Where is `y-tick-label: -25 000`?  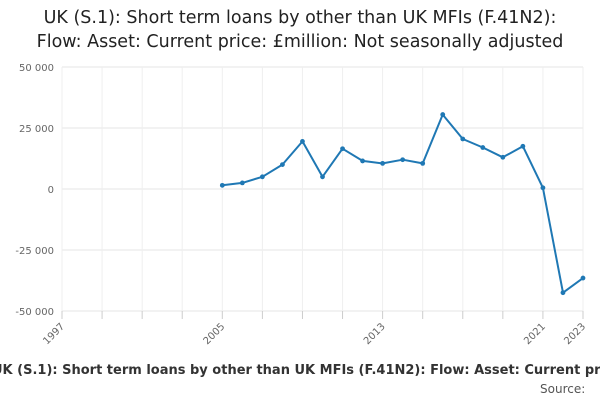
y-tick-label: -25 000 is located at coordinates (34, 251).